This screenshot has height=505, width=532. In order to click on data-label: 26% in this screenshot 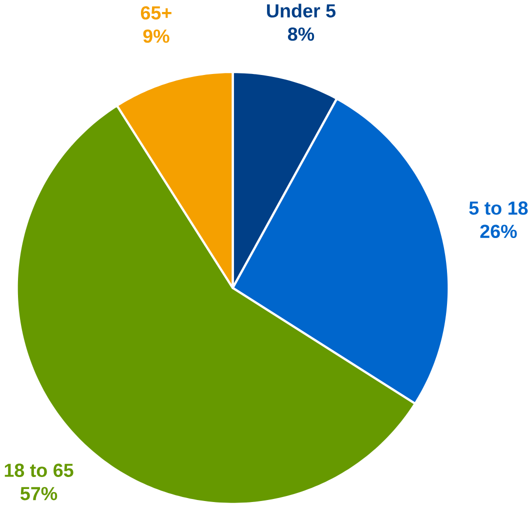, I will do `click(498, 231)`.